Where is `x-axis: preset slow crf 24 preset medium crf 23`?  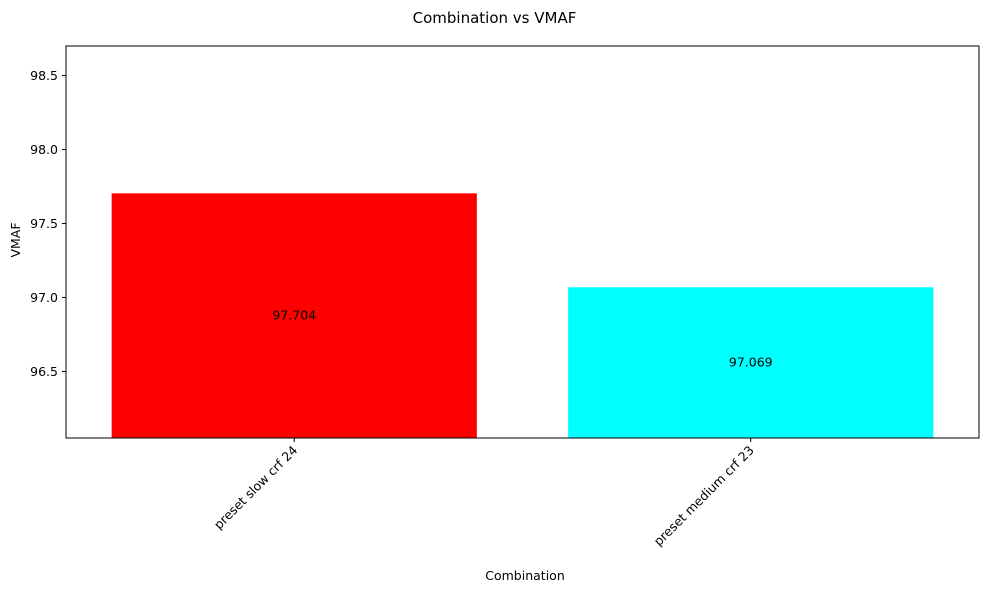
x-axis: preset slow crf 24 preset medium crf 23 is located at coordinates (484, 493).